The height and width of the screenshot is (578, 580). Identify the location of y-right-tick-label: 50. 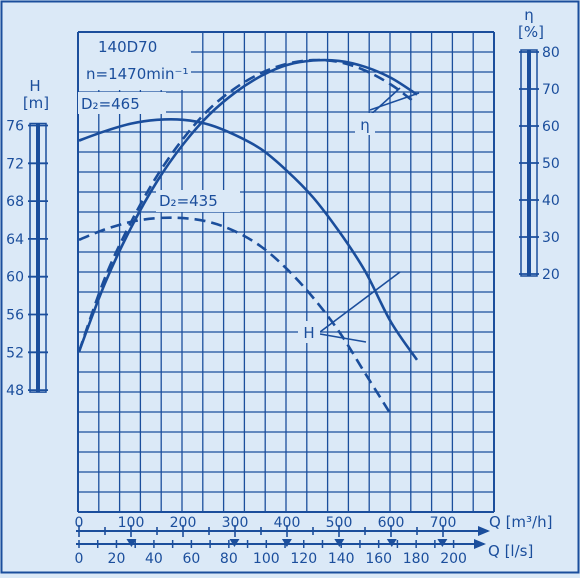
(551, 164).